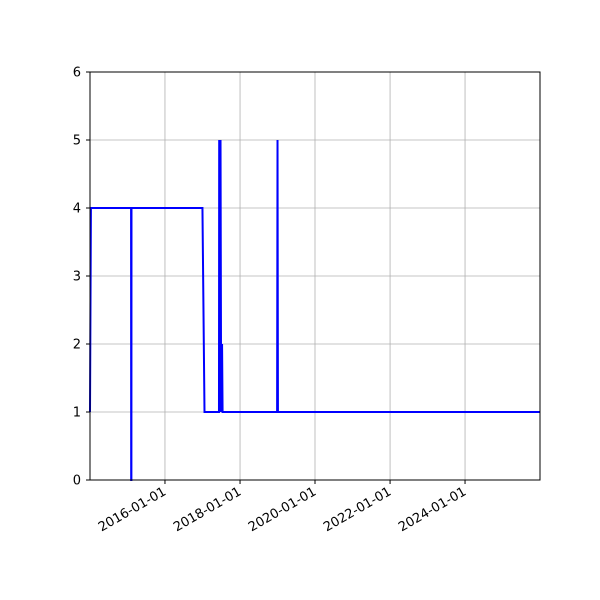 This screenshot has height=600, width=600. I want to click on y-tick-label: 1, so click(77, 413).